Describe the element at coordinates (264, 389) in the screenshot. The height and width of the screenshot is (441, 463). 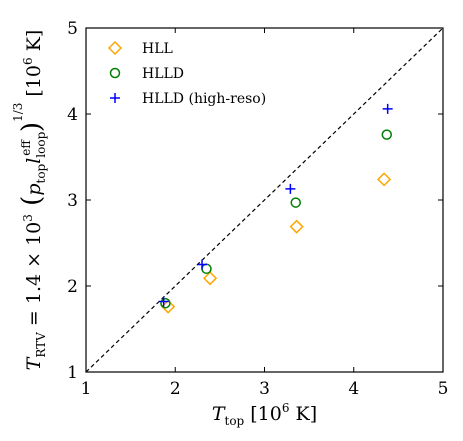
I see `x-tick-label: 3` at that location.